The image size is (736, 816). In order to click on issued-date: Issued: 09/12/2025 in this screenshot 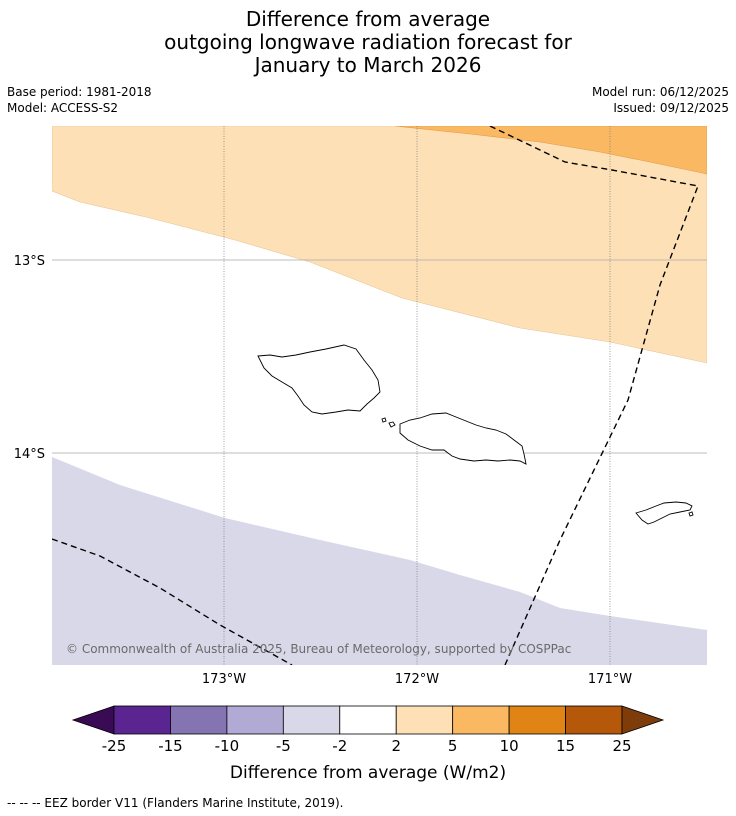, I will do `click(671, 108)`.